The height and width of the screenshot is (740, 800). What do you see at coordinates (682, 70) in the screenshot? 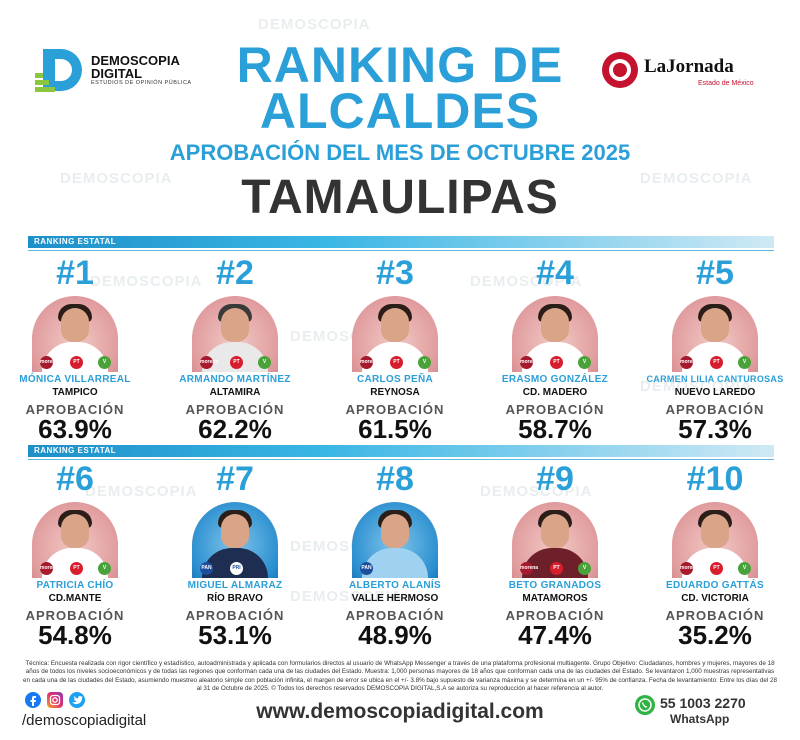
I see `la-jornada-logo: LaJornada Estado de México` at bounding box center [682, 70].